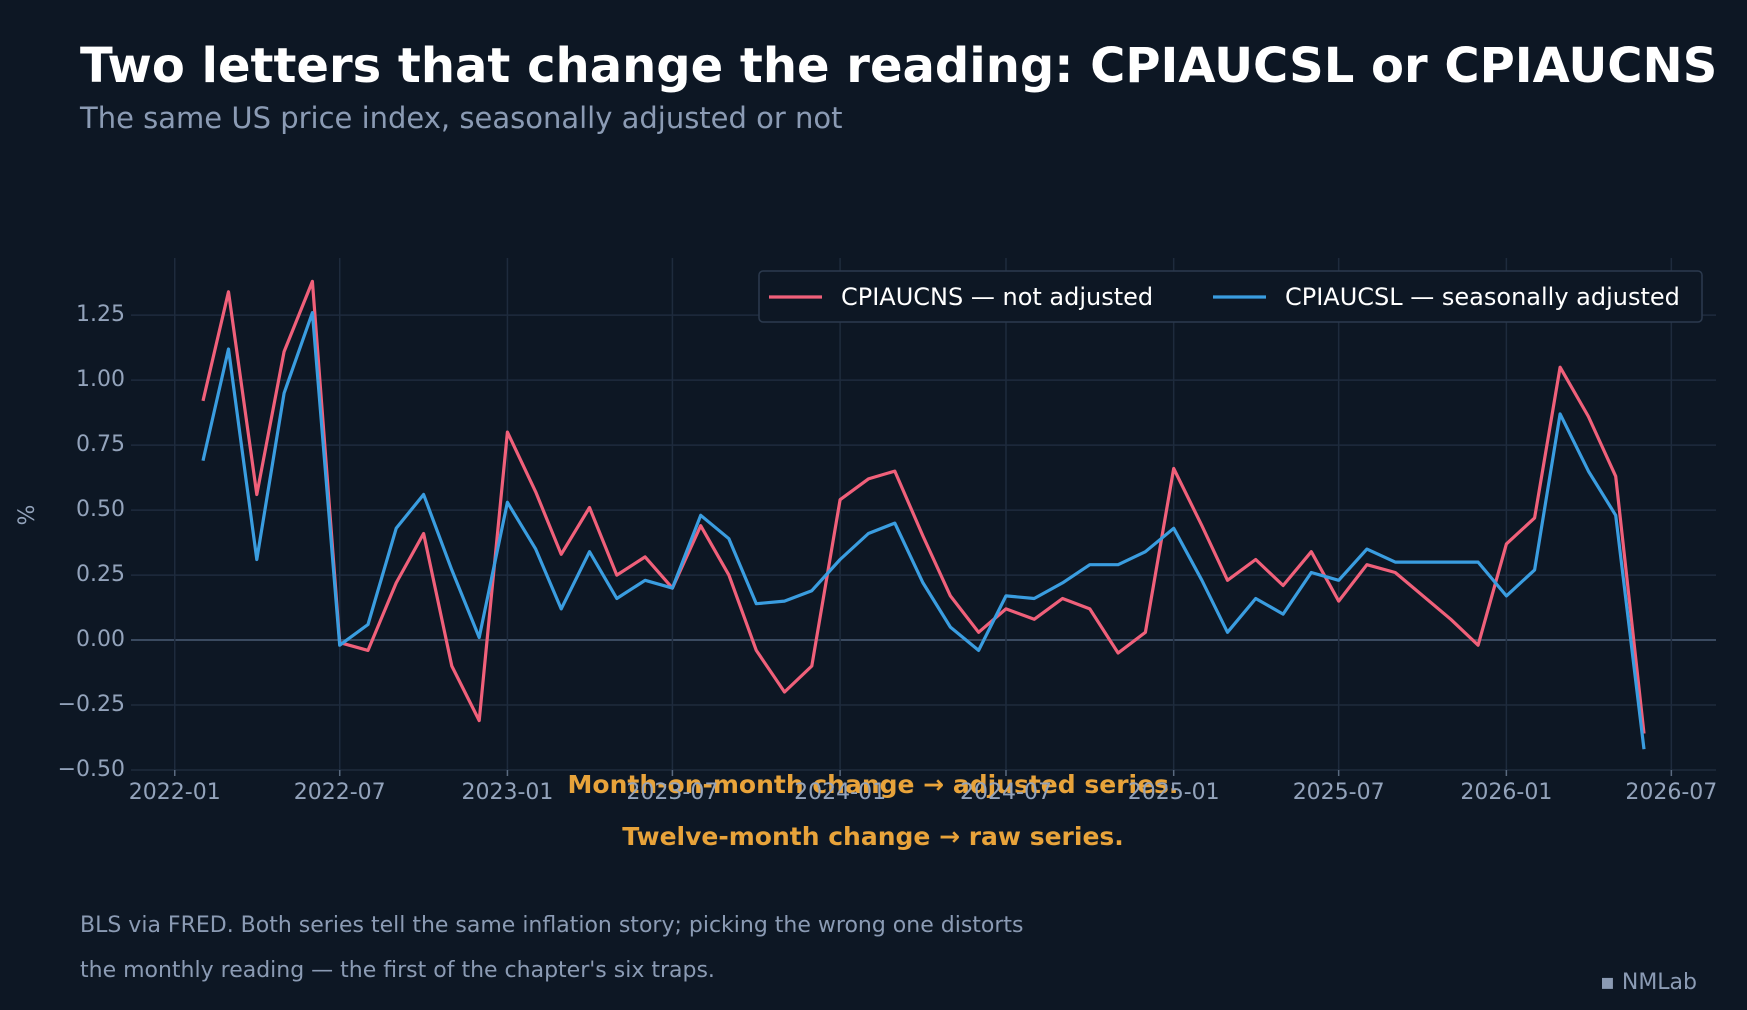 This screenshot has height=1010, width=1747. Describe the element at coordinates (1174, 792) in the screenshot. I see `x-tick-label: 2025-01` at that location.